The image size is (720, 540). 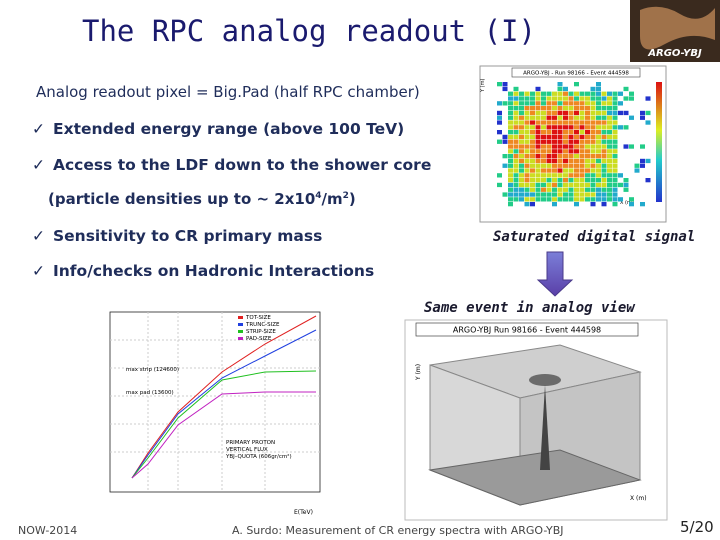 What do you see at coordinates (262, 325) in the screenshot?
I see `legend-entry: TRUNC-SIZE` at bounding box center [262, 325].